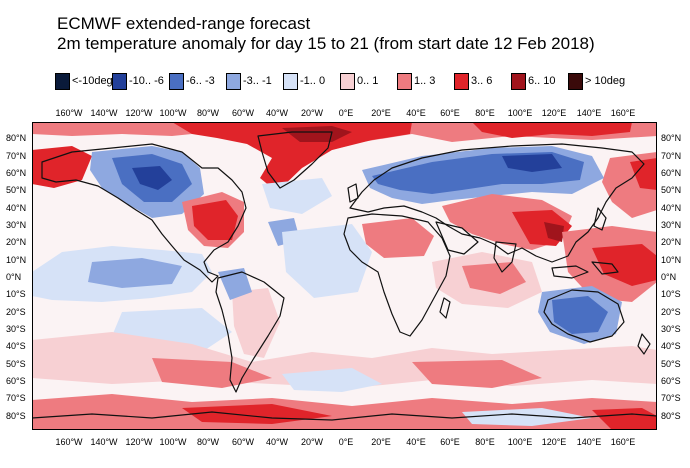 The image size is (690, 468). What do you see at coordinates (277, 113) in the screenshot?
I see `lon-label-top: 40°W` at bounding box center [277, 113].